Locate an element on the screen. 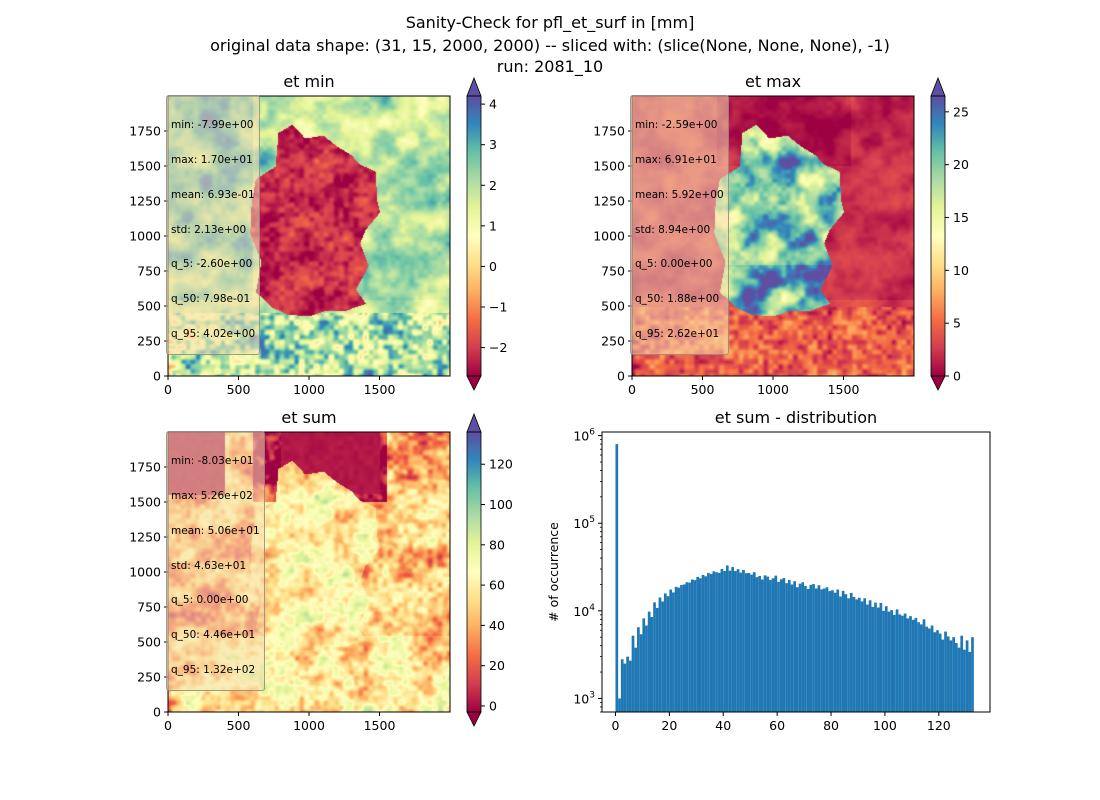 The height and width of the screenshot is (800, 1100). stat-q50: q_50: 1.88e+00 is located at coordinates (677, 299).